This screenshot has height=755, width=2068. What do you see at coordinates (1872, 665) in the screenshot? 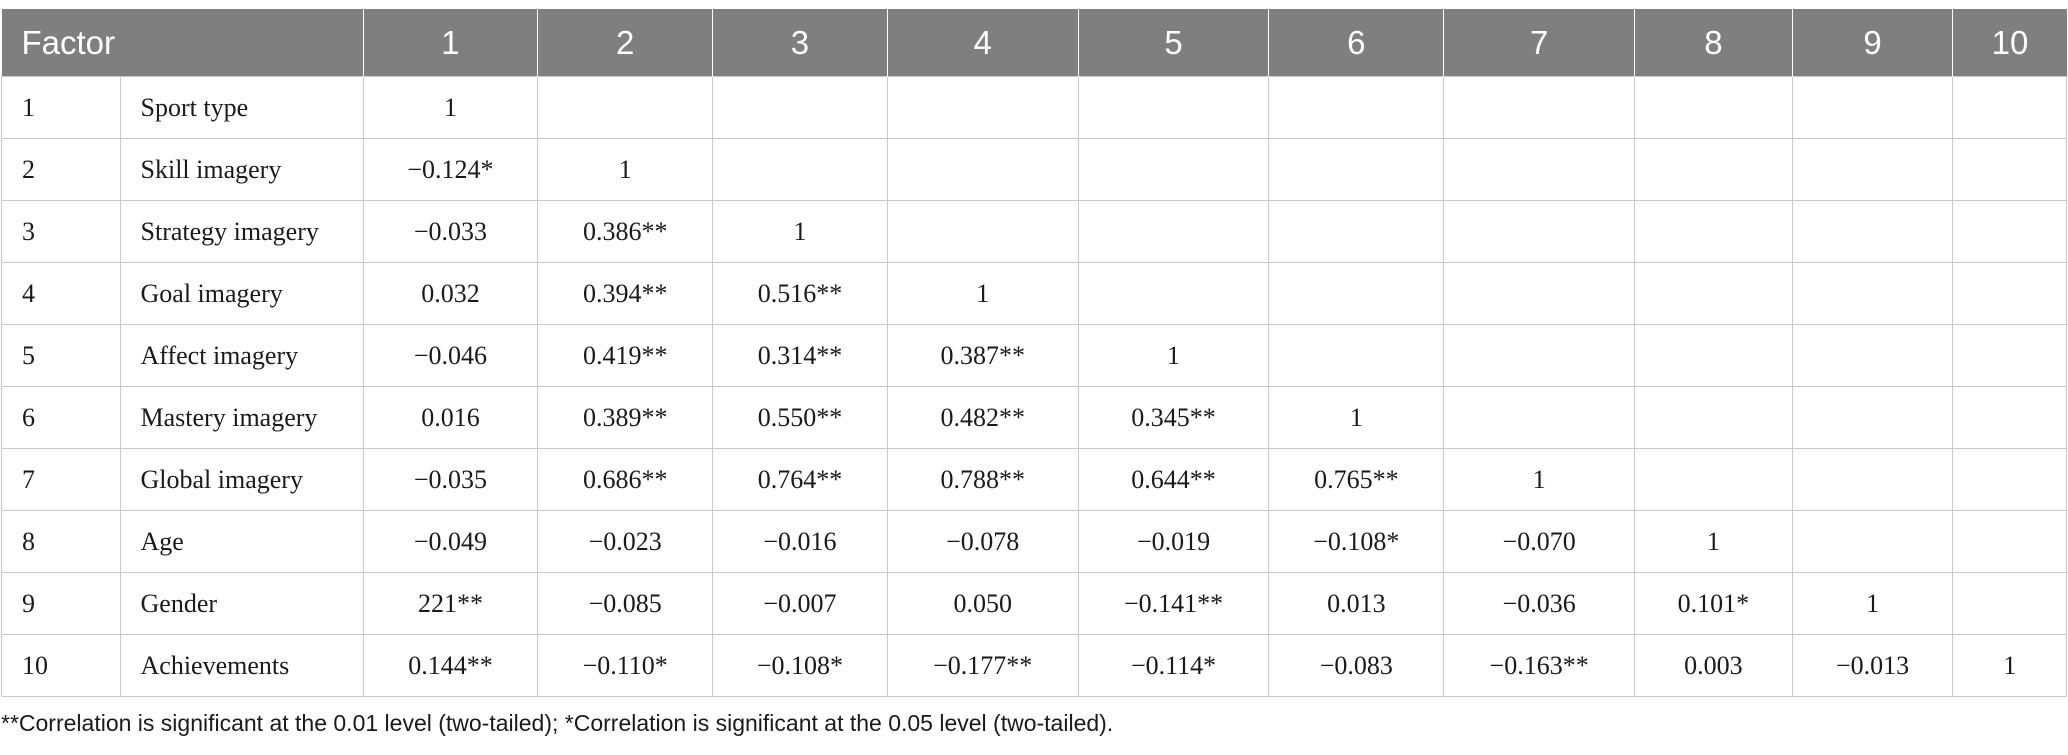
I see `correlation-cell: −0.013` at bounding box center [1872, 665].